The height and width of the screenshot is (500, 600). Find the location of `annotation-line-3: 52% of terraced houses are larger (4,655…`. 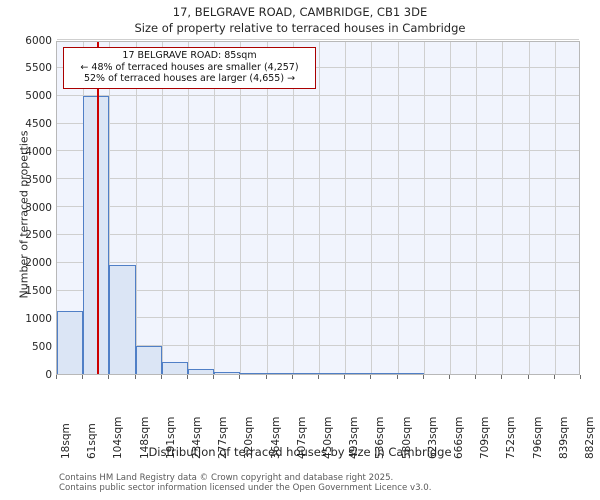

annotation-line-3: 52% of terraced houses are larger (4,655… is located at coordinates (189, 78).